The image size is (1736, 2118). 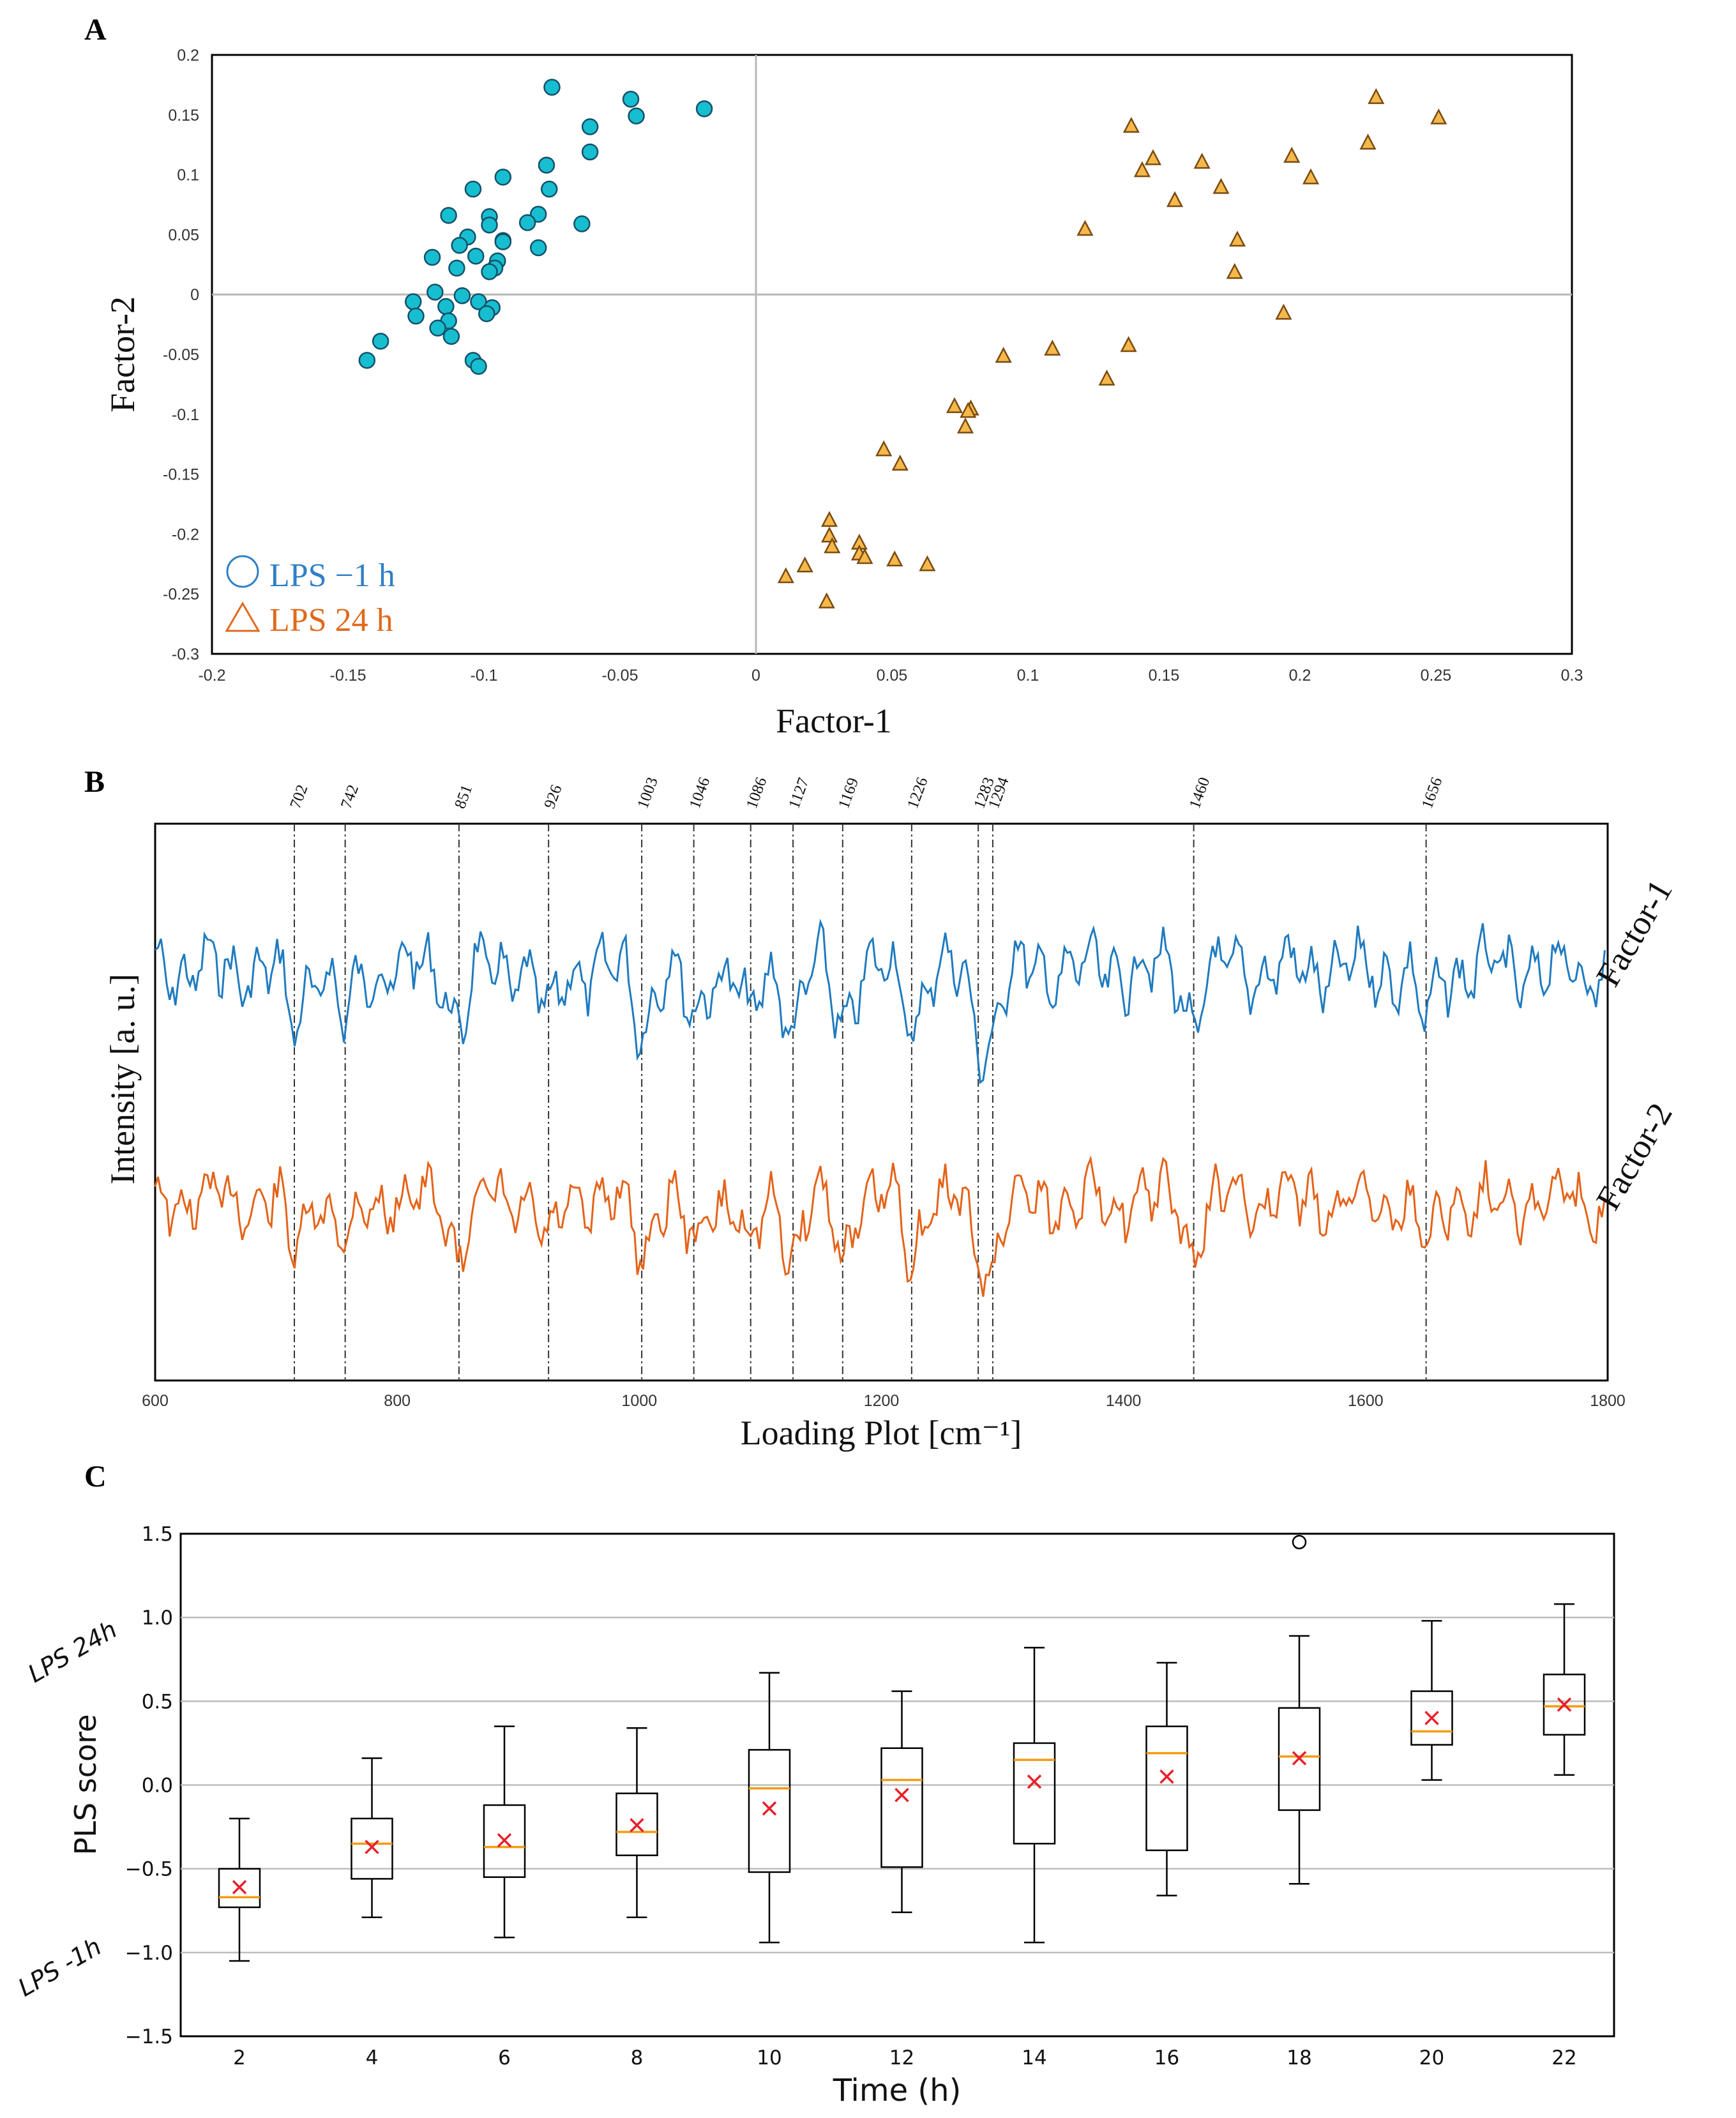 What do you see at coordinates (1124, 1401) in the screenshot?
I see `x-tick-label: 1400` at bounding box center [1124, 1401].